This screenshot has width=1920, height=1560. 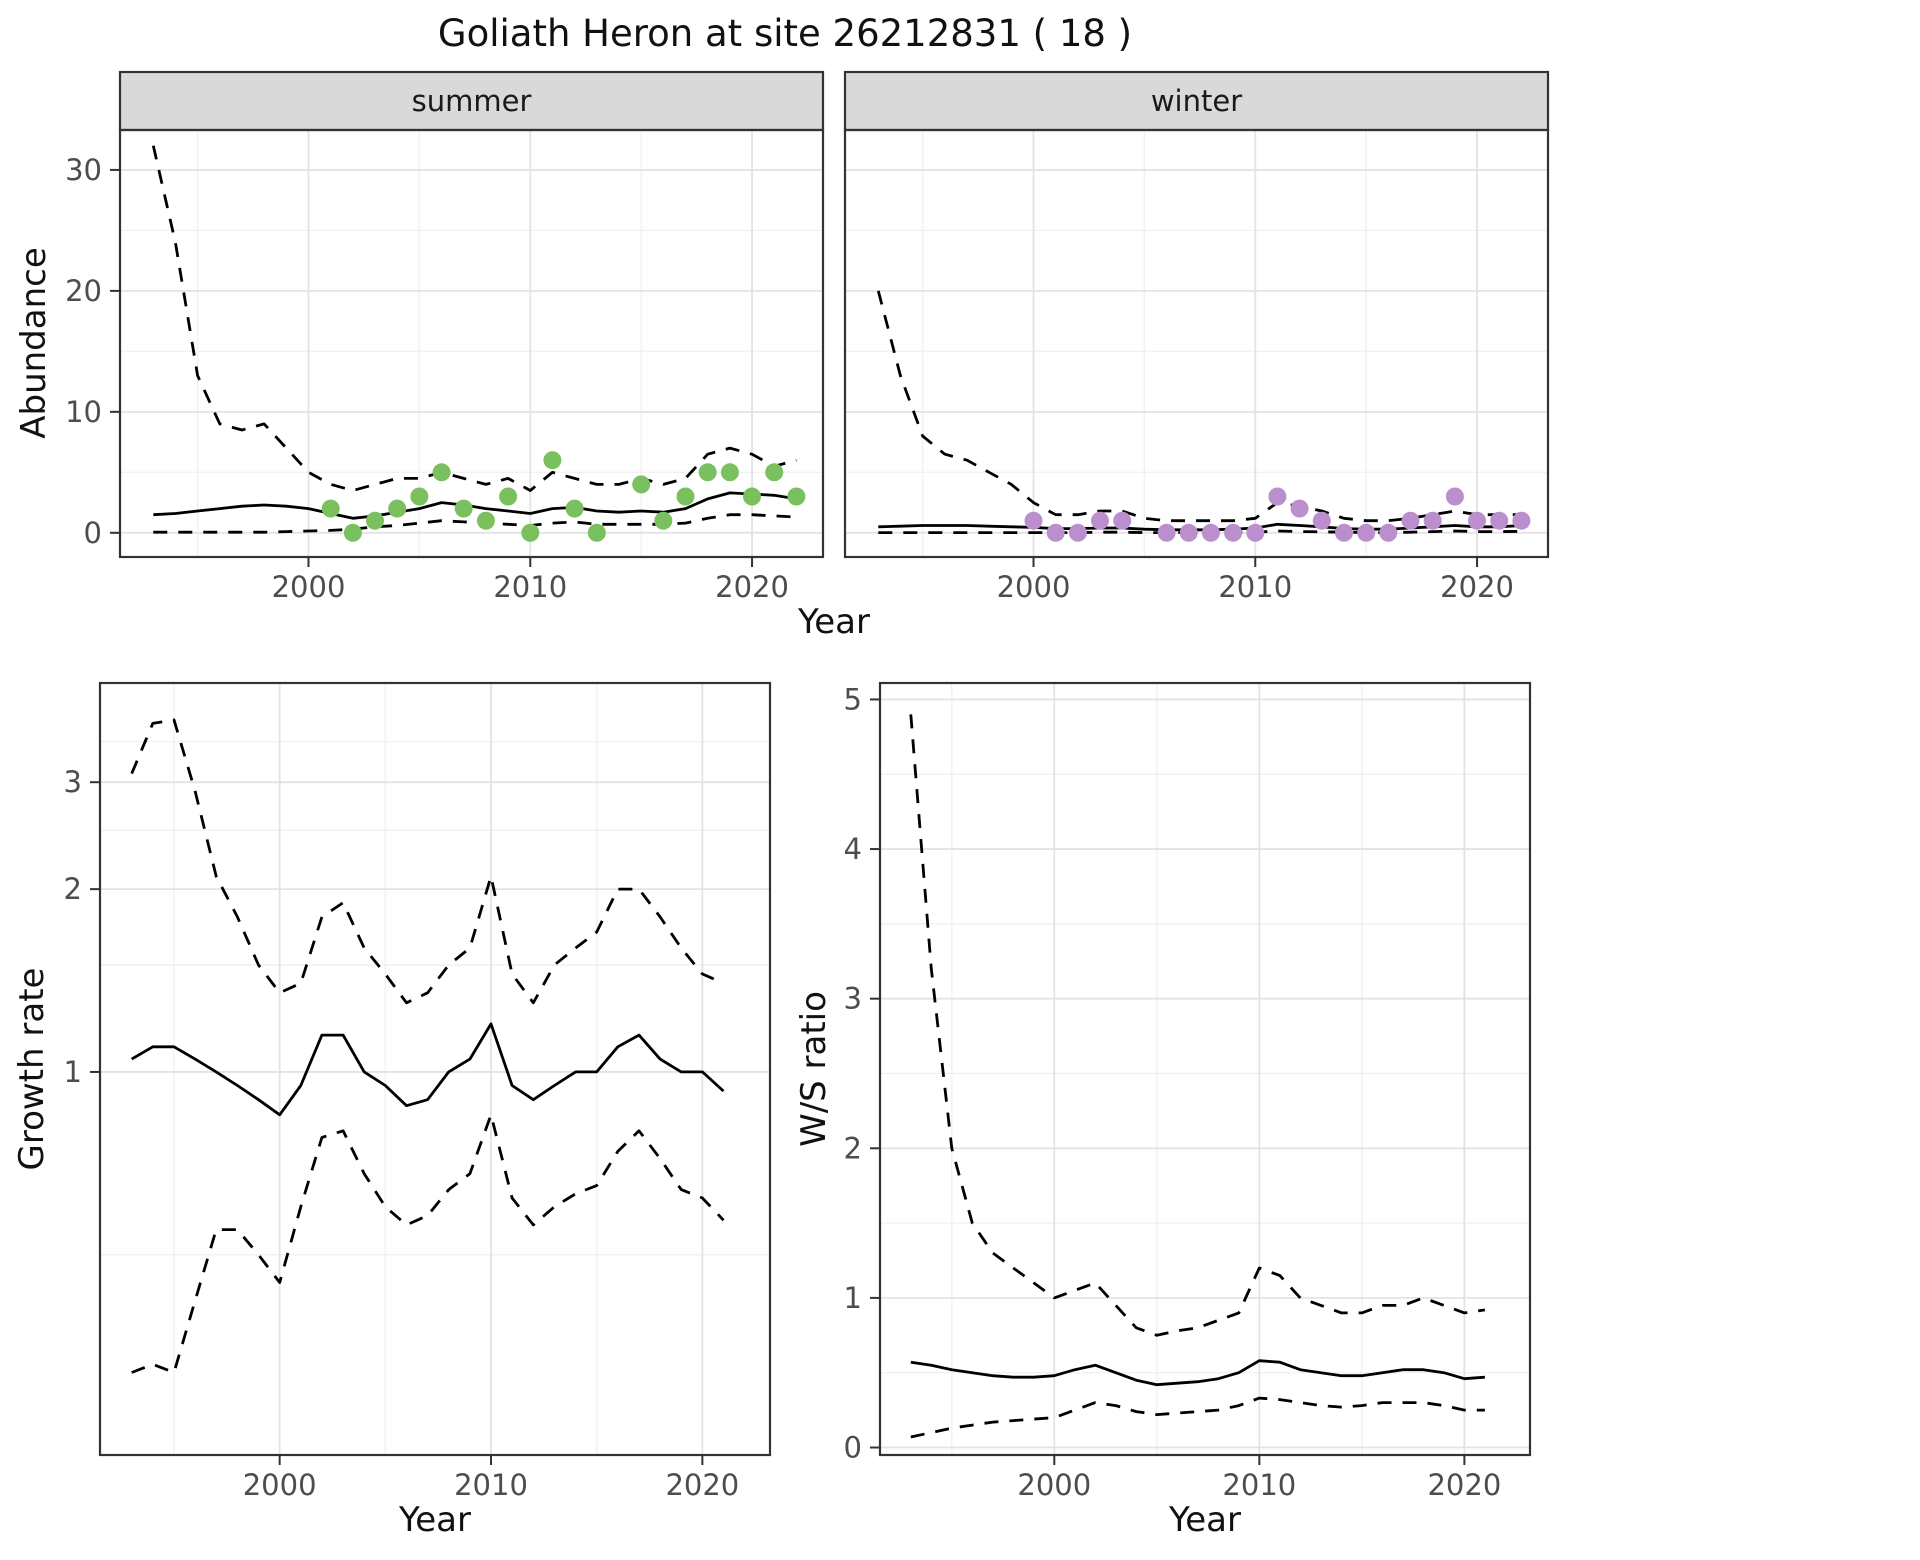 What do you see at coordinates (814, 1069) in the screenshot?
I see `ws-ratio-axis-title: W/S ratio` at bounding box center [814, 1069].